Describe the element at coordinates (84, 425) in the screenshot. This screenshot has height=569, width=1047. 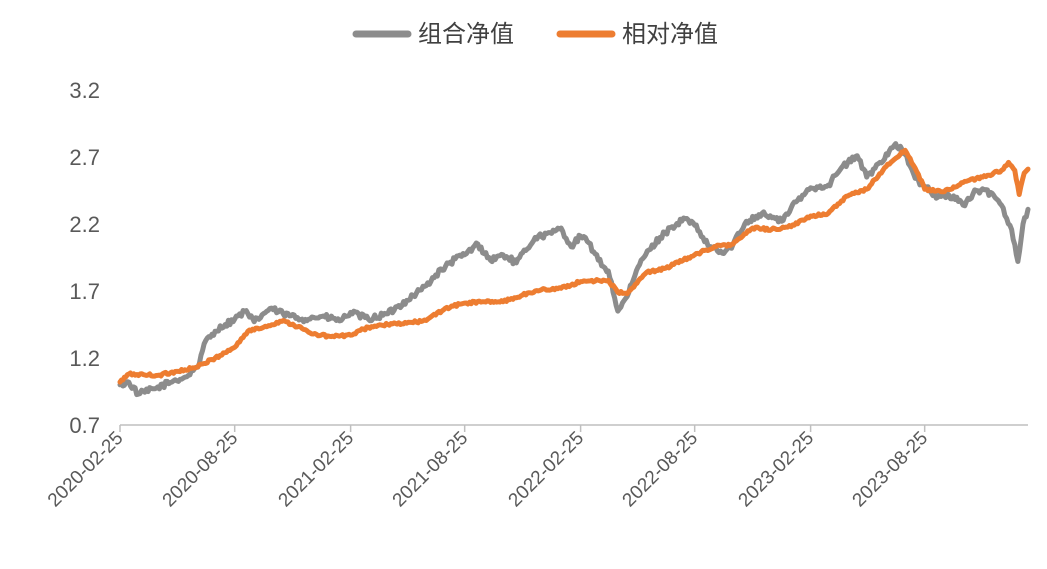
I see `y-tick-label: 0.7` at that location.